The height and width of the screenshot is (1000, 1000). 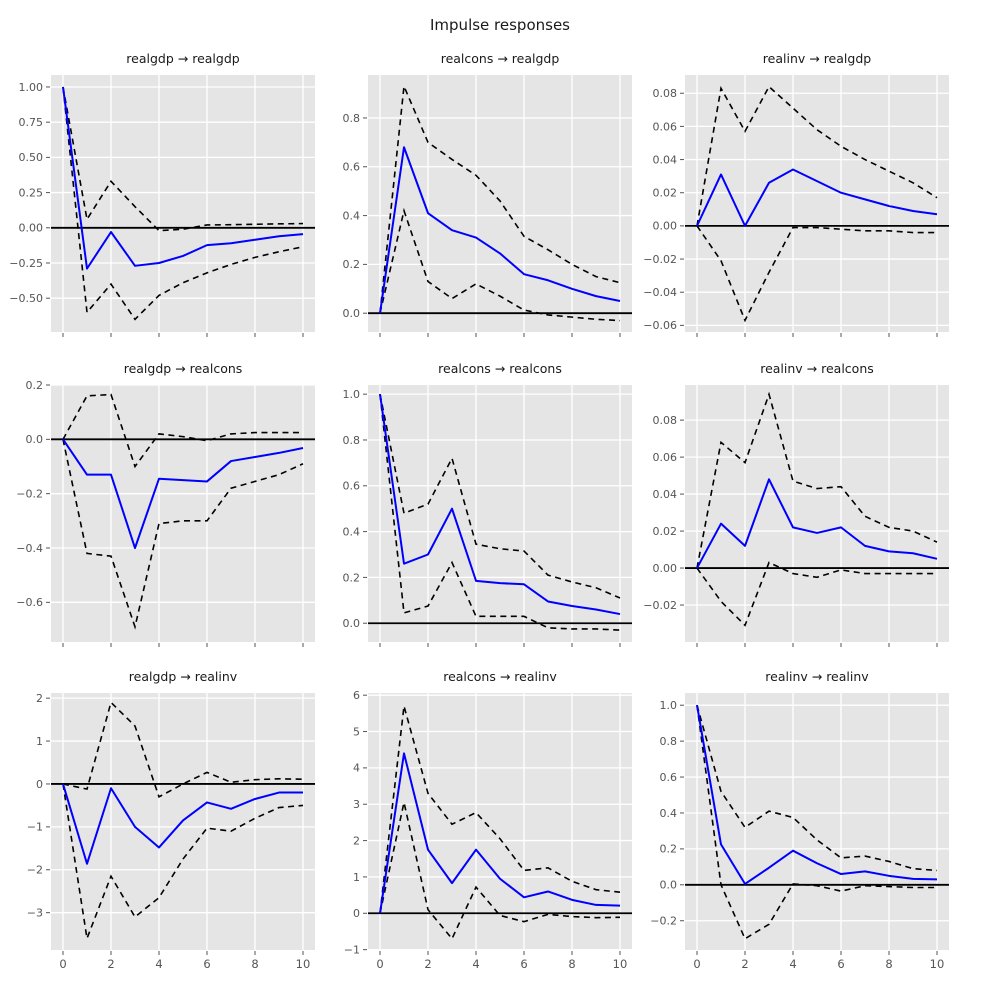 What do you see at coordinates (183, 368) in the screenshot?
I see `subplot-title-realgdp-realcons: realgdp → realcons` at bounding box center [183, 368].